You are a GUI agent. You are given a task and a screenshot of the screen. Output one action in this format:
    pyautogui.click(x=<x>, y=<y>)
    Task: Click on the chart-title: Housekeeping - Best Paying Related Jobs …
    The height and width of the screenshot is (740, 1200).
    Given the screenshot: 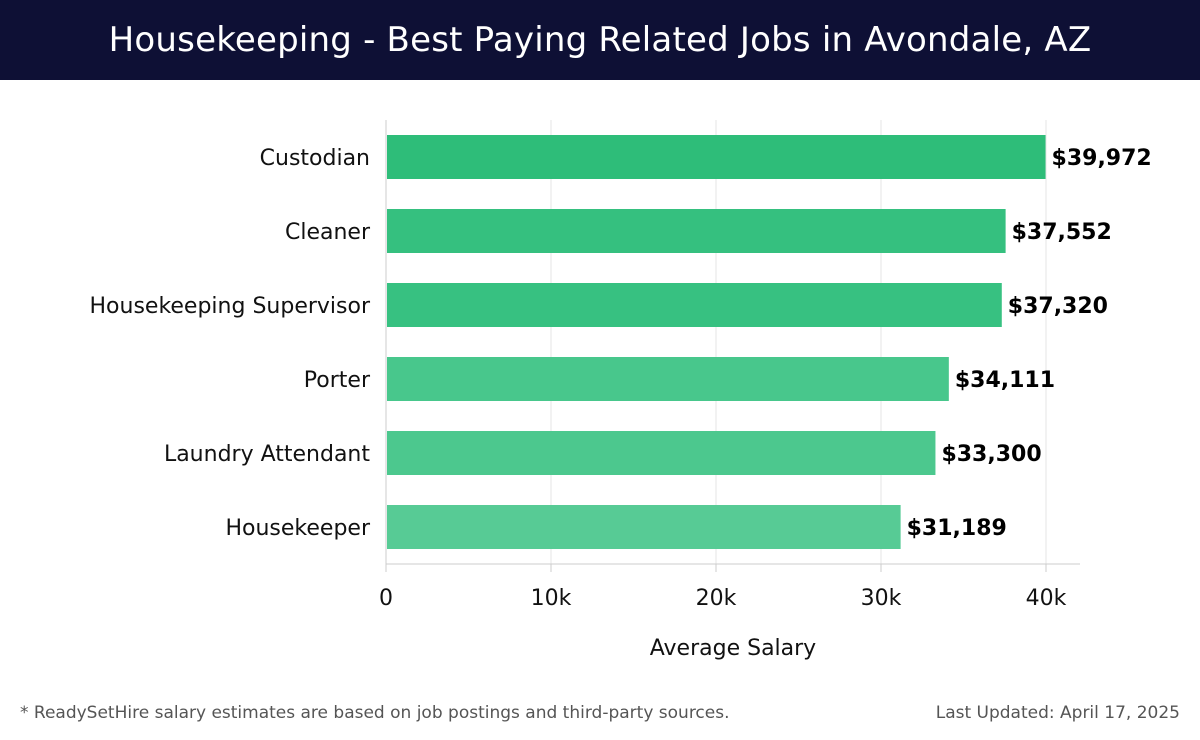 What is the action you would take?
    pyautogui.click(x=600, y=40)
    